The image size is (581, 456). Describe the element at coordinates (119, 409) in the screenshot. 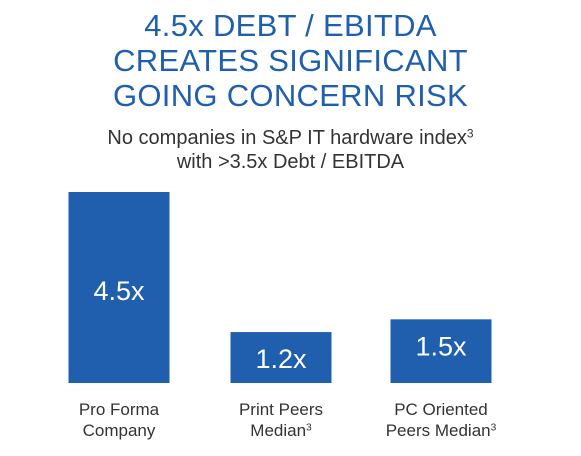

I see `category-label-line-1: Pro Forma` at that location.